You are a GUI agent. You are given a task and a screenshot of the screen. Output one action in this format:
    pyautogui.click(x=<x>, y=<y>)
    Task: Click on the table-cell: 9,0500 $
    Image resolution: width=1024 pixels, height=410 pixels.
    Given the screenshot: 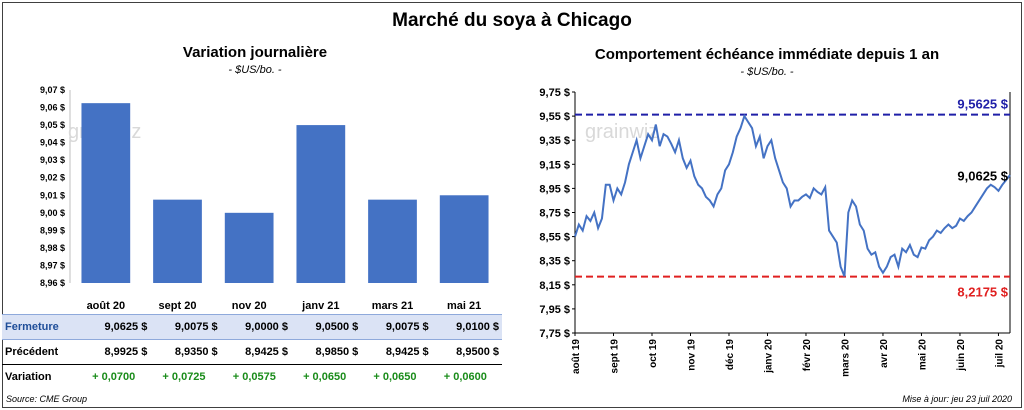 What is the action you would take?
    pyautogui.click(x=326, y=327)
    